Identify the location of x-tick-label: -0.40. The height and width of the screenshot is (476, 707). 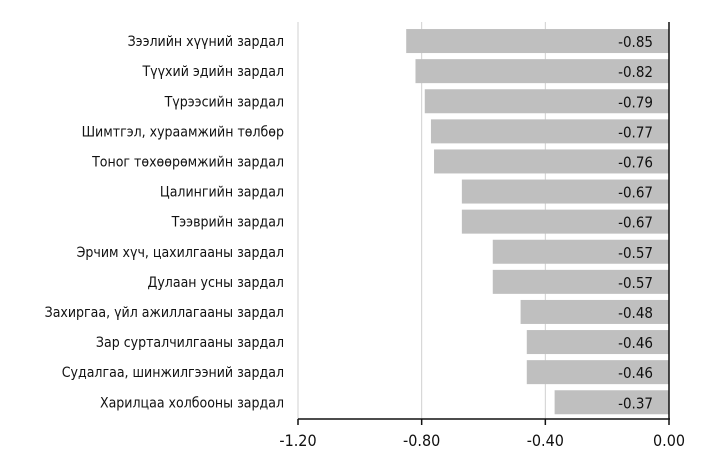
(545, 440).